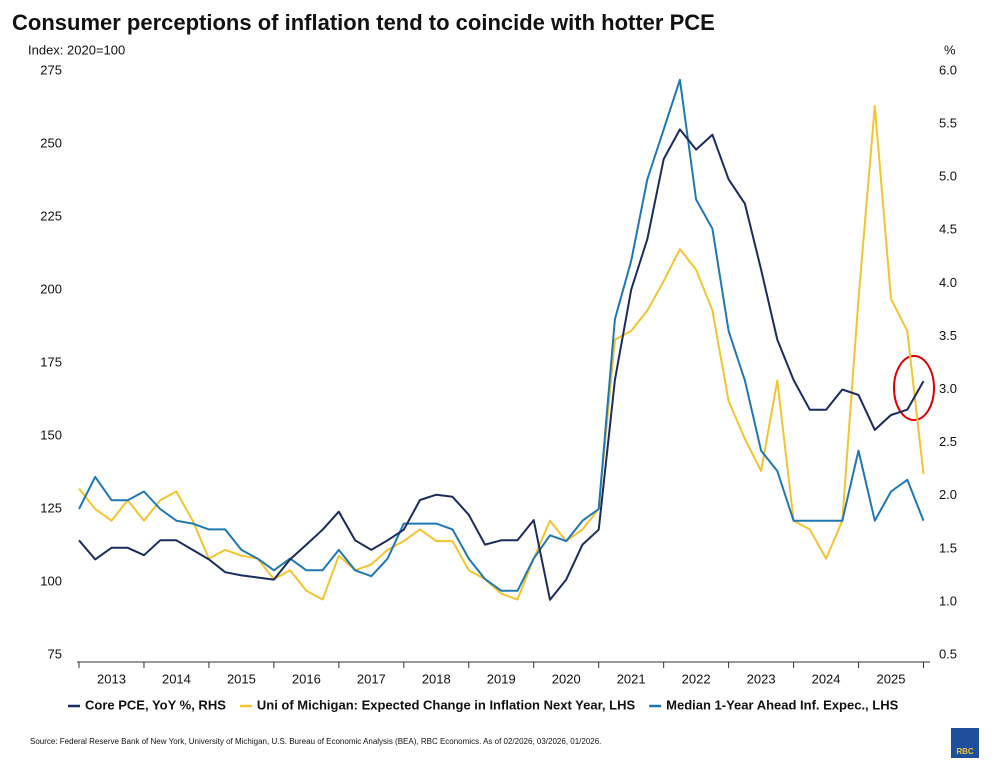 The height and width of the screenshot is (772, 1001). Describe the element at coordinates (51, 288) in the screenshot. I see `y-tick-label: 200` at that location.